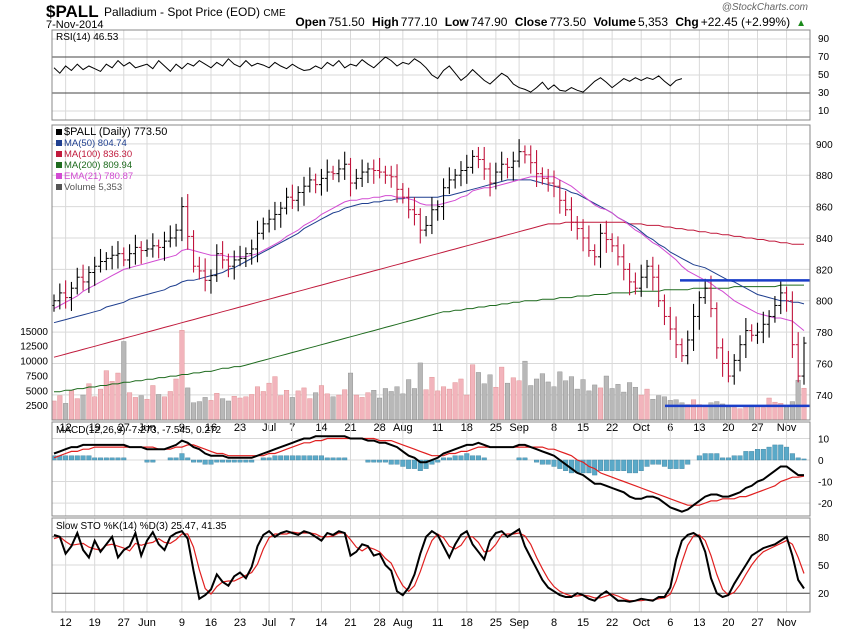 This screenshot has width=850, height=633. I want to click on high-value: 777.10, so click(419, 22).